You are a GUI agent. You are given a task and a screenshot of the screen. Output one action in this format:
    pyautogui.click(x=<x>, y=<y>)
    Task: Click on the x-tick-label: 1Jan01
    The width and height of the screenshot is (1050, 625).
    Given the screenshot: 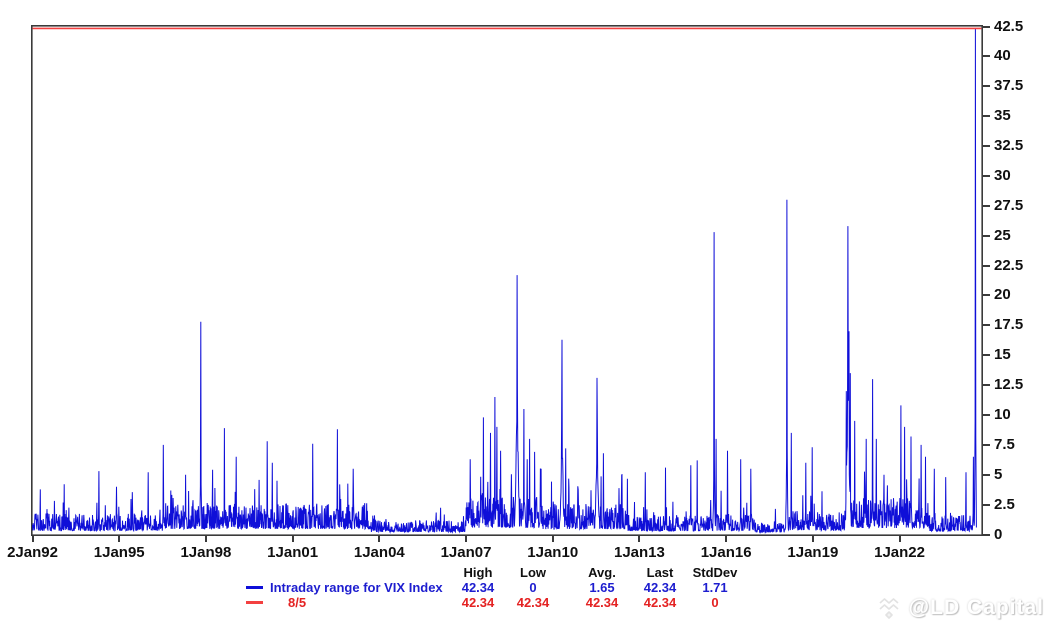 What is the action you would take?
    pyautogui.click(x=293, y=552)
    